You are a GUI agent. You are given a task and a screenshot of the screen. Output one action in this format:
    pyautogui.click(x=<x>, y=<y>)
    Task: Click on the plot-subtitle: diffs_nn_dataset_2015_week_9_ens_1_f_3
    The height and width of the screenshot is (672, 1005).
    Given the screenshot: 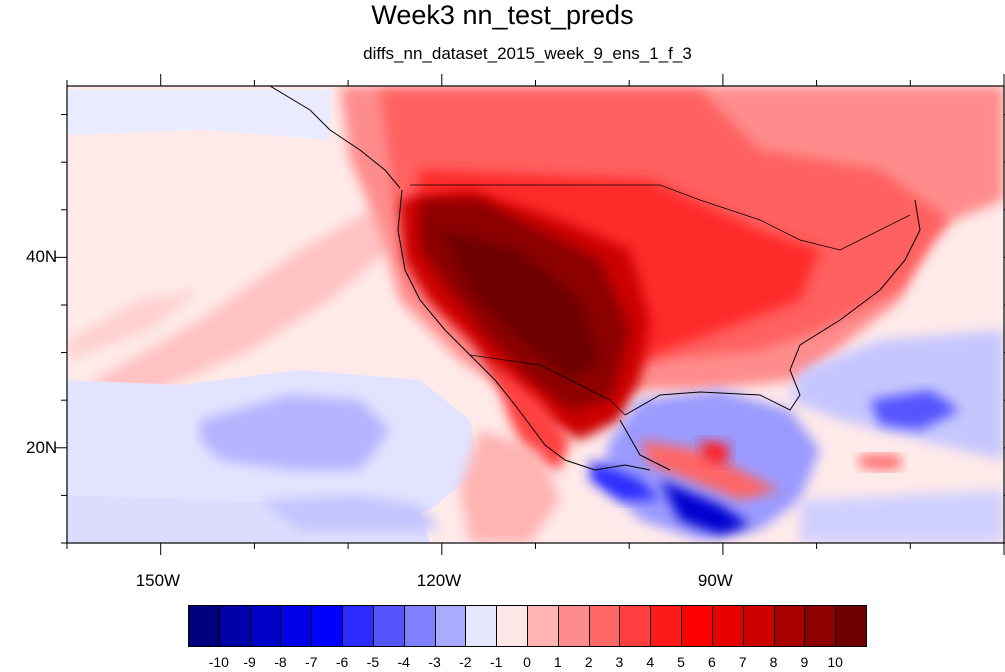 What is the action you would take?
    pyautogui.click(x=527, y=53)
    